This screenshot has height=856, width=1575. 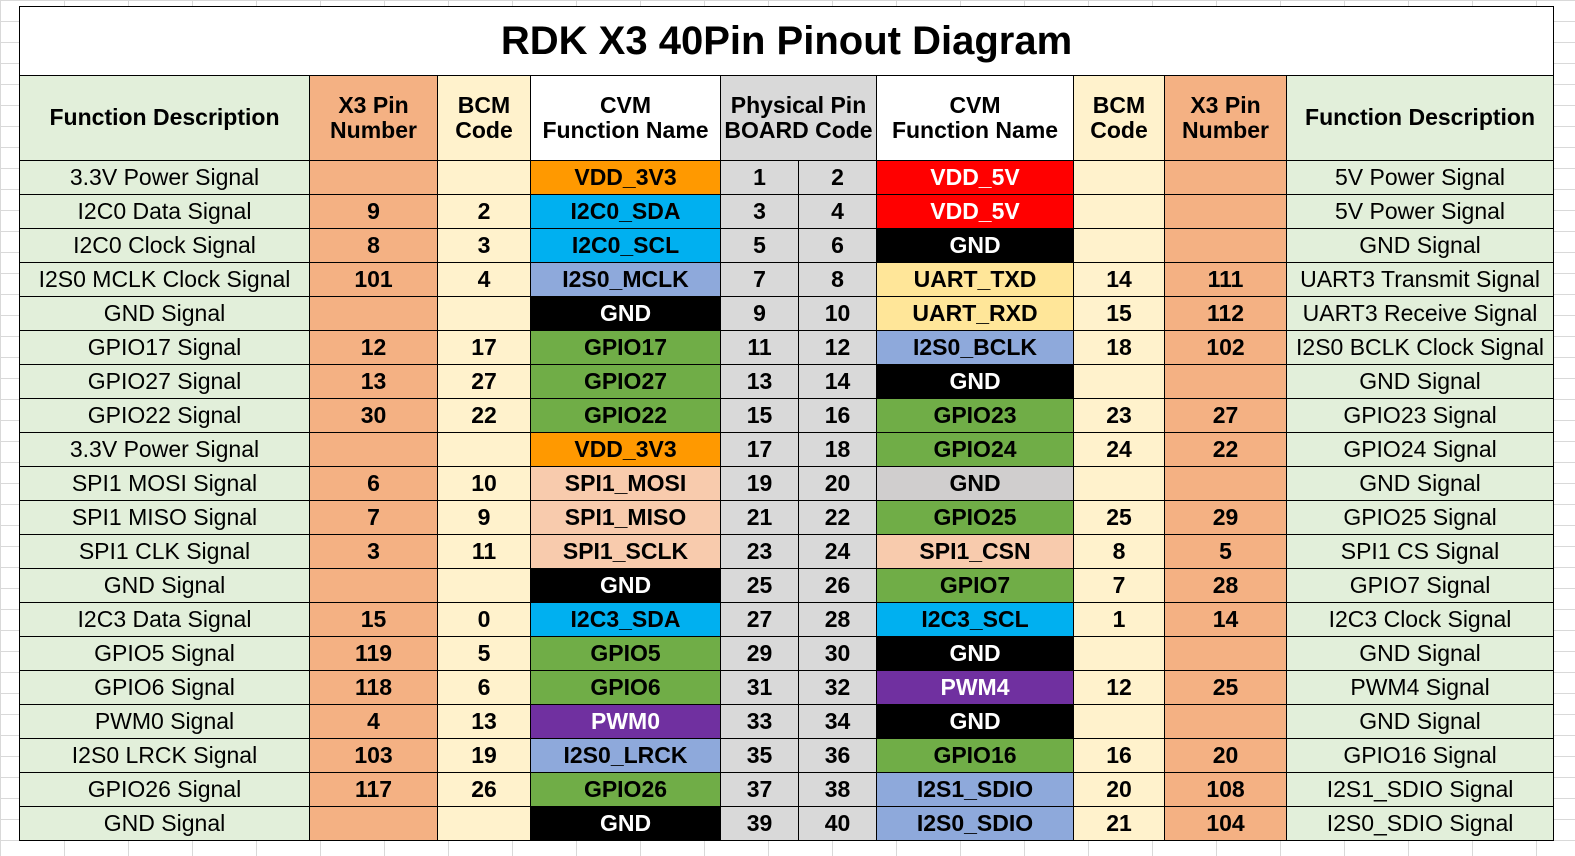 I want to click on cell-physical-pin-odd: 37, so click(x=759, y=789).